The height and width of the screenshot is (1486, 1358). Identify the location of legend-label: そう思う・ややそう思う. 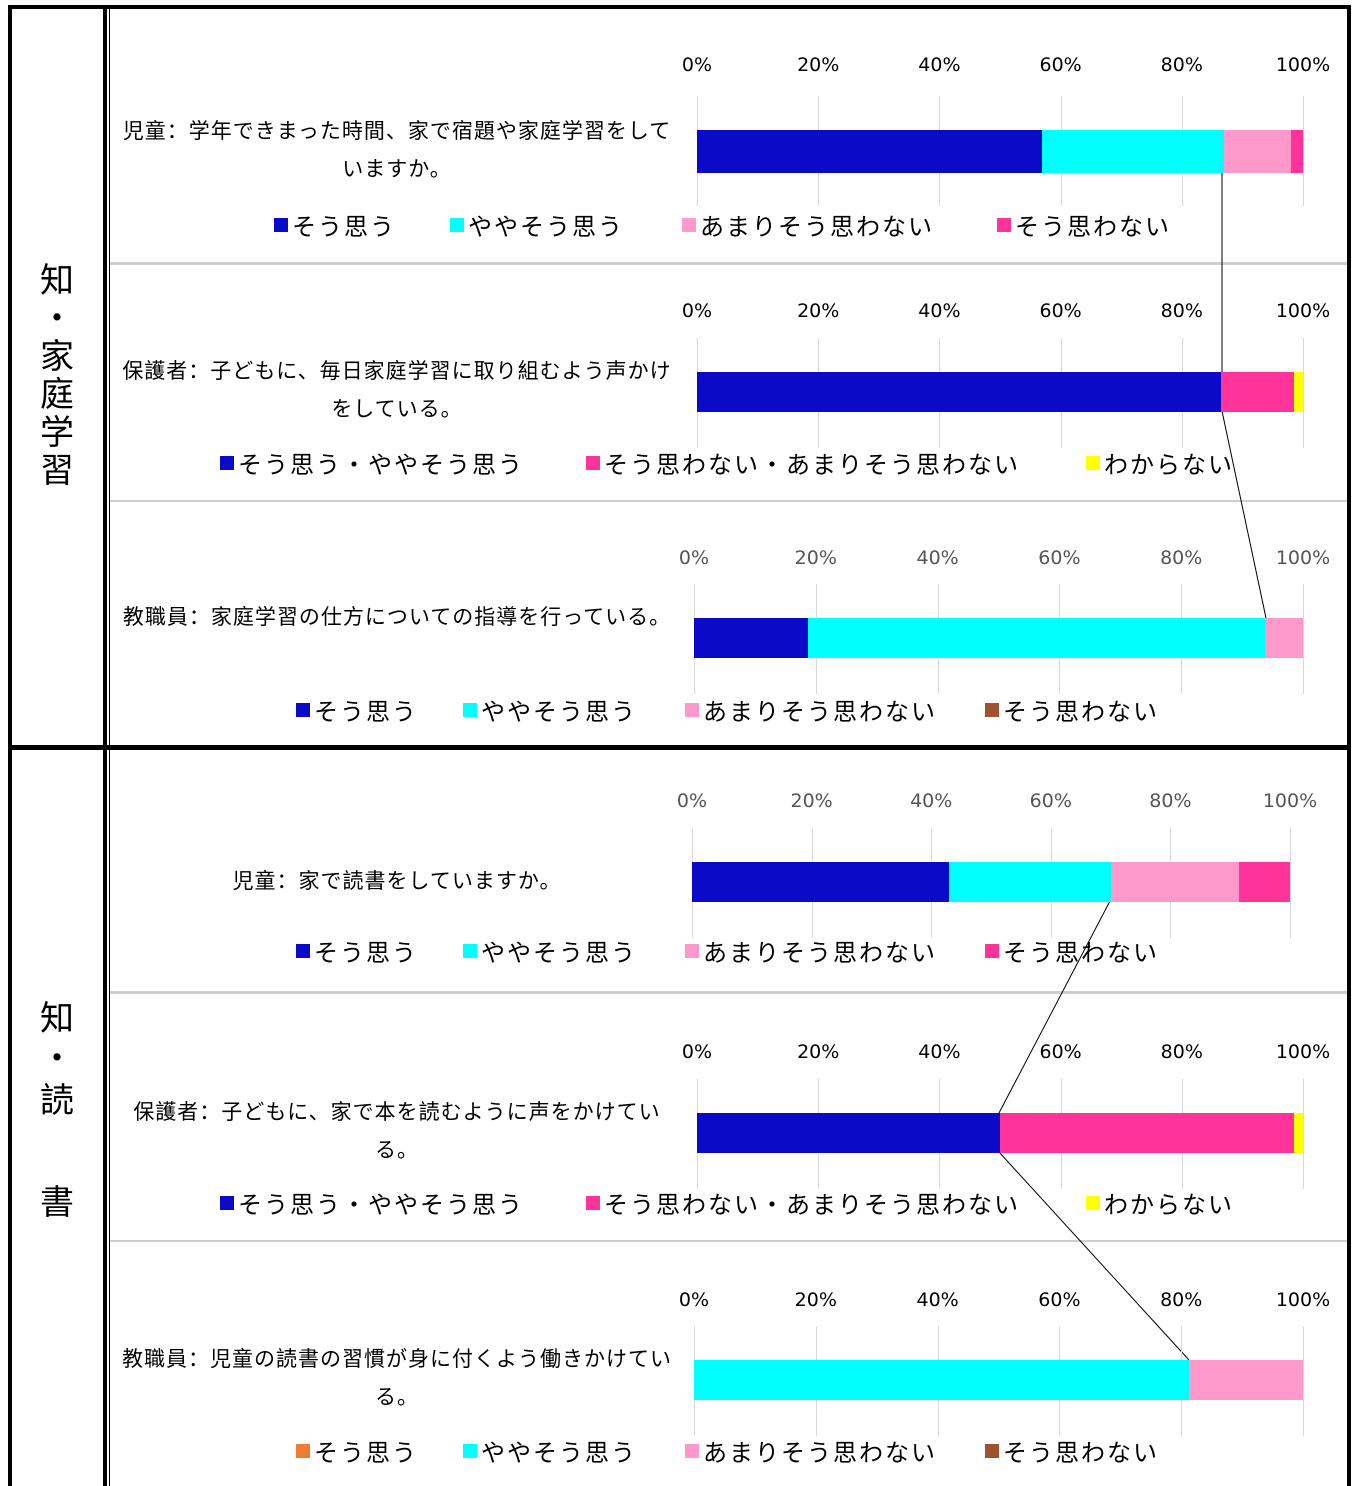
(381, 1205).